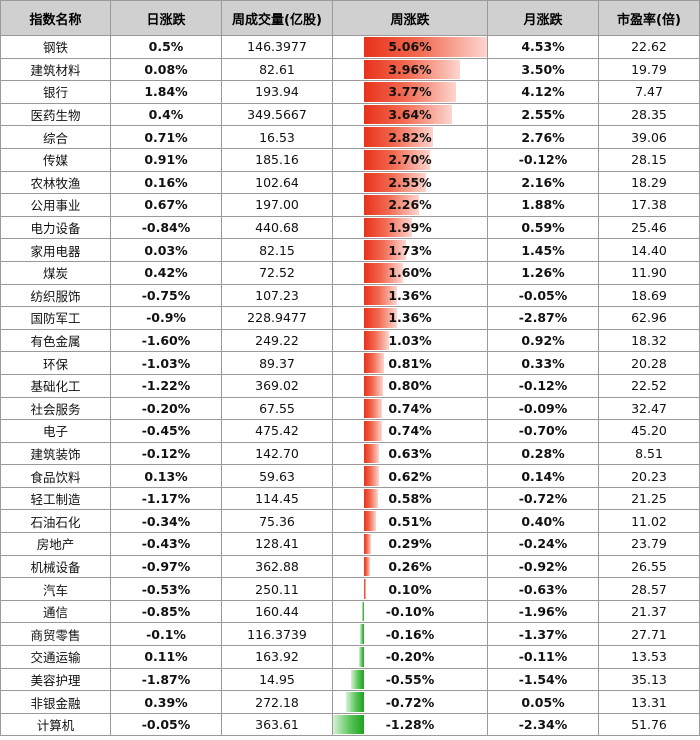 The height and width of the screenshot is (740, 700). What do you see at coordinates (410, 566) in the screenshot?
I see `cell-weekly-change: 0.26%` at bounding box center [410, 566].